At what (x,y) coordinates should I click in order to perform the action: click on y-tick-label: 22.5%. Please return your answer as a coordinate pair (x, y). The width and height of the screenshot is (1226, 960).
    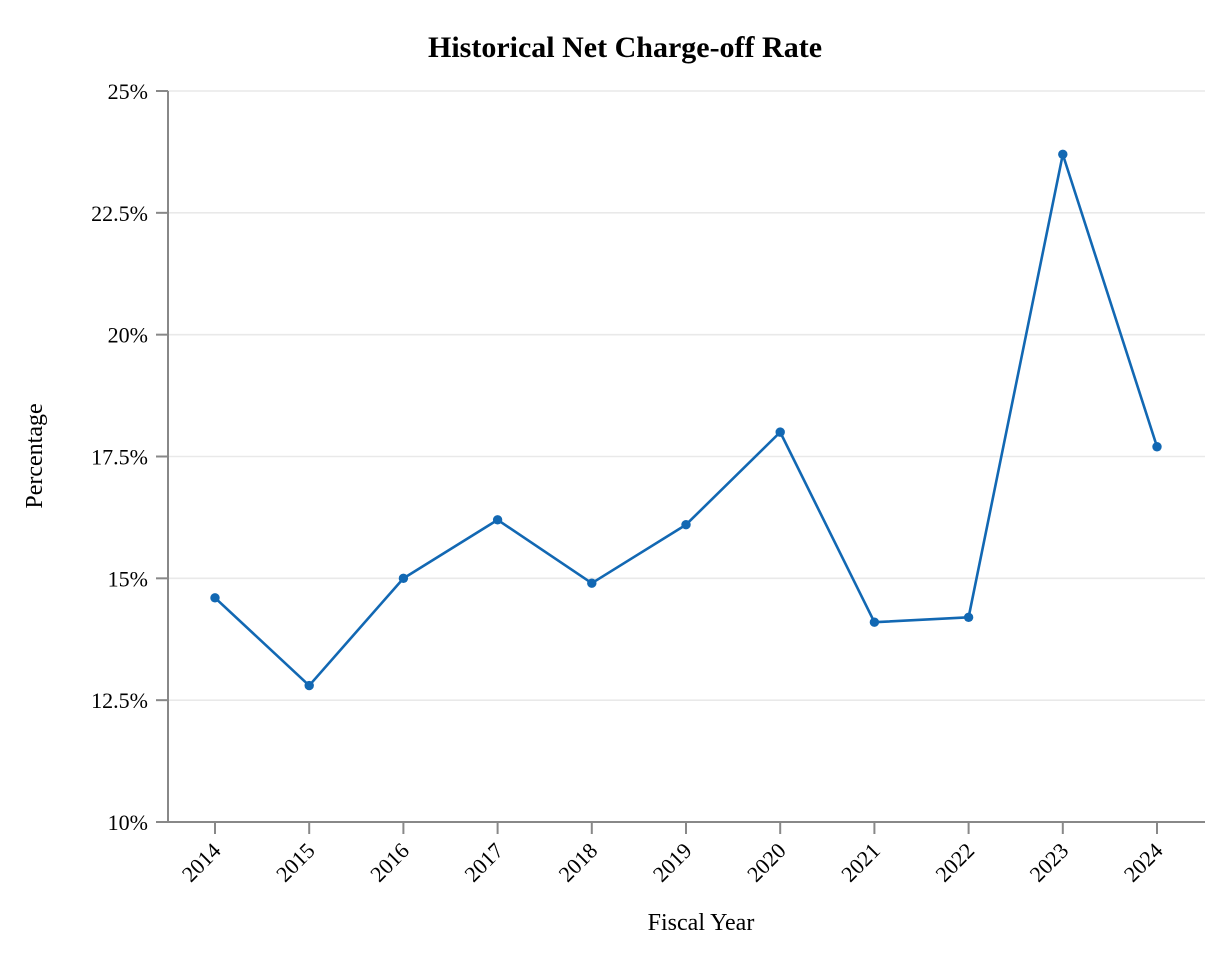
    Looking at the image, I should click on (119, 213).